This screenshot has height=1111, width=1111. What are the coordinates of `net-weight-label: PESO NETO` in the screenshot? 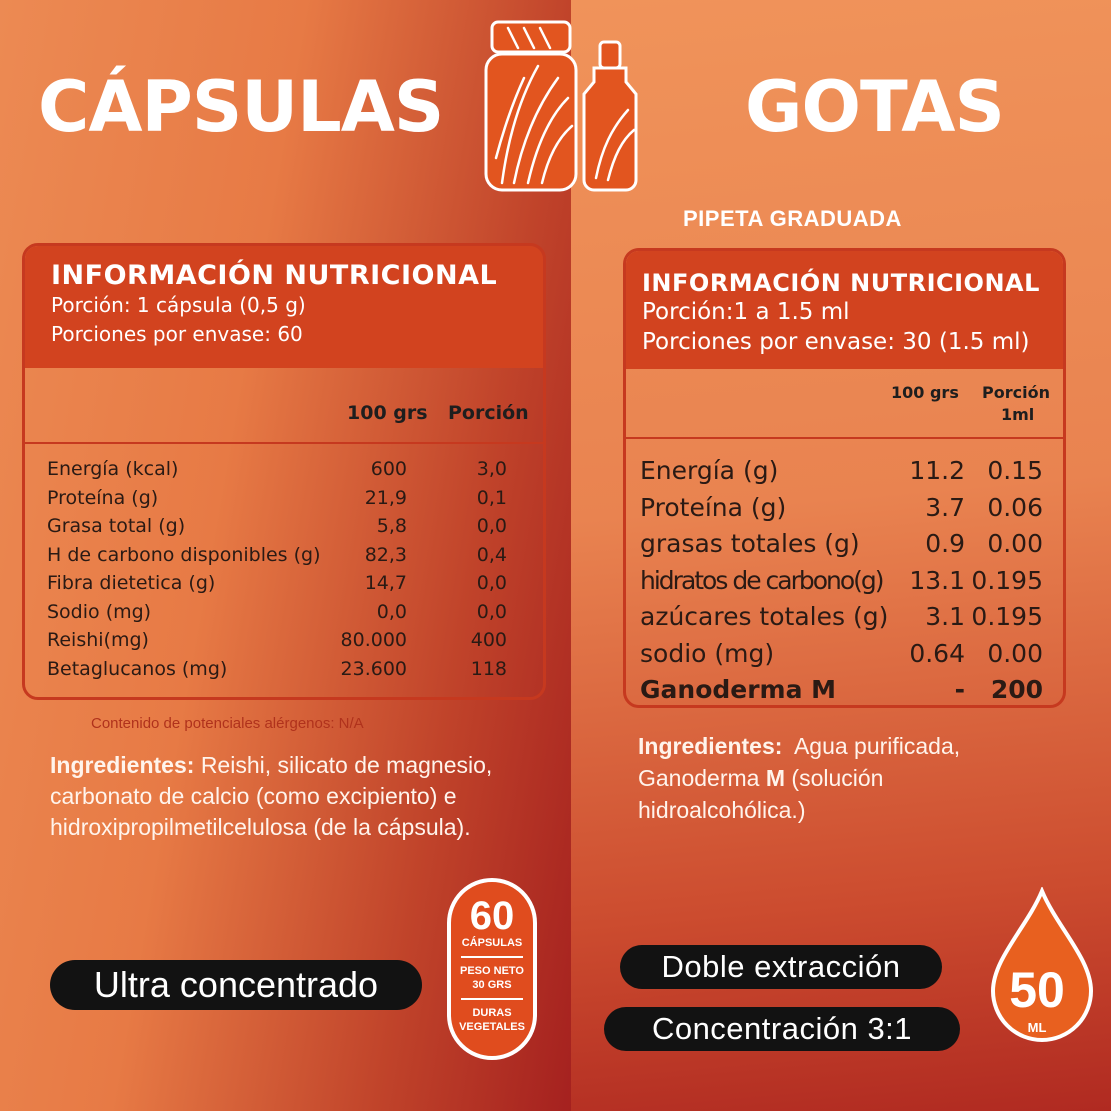 It's located at (492, 971).